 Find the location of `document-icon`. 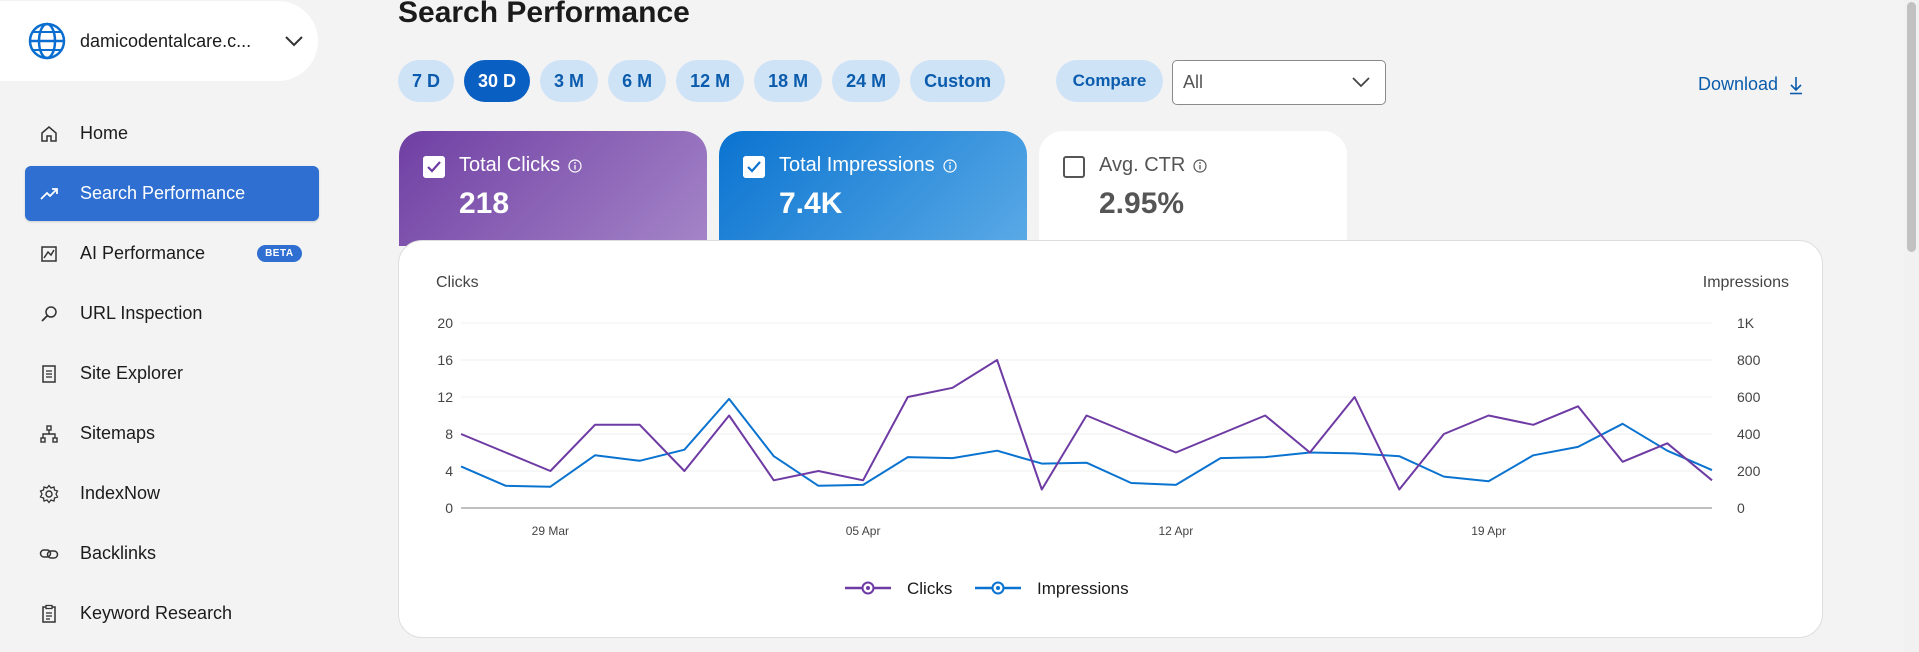

document-icon is located at coordinates (49, 374).